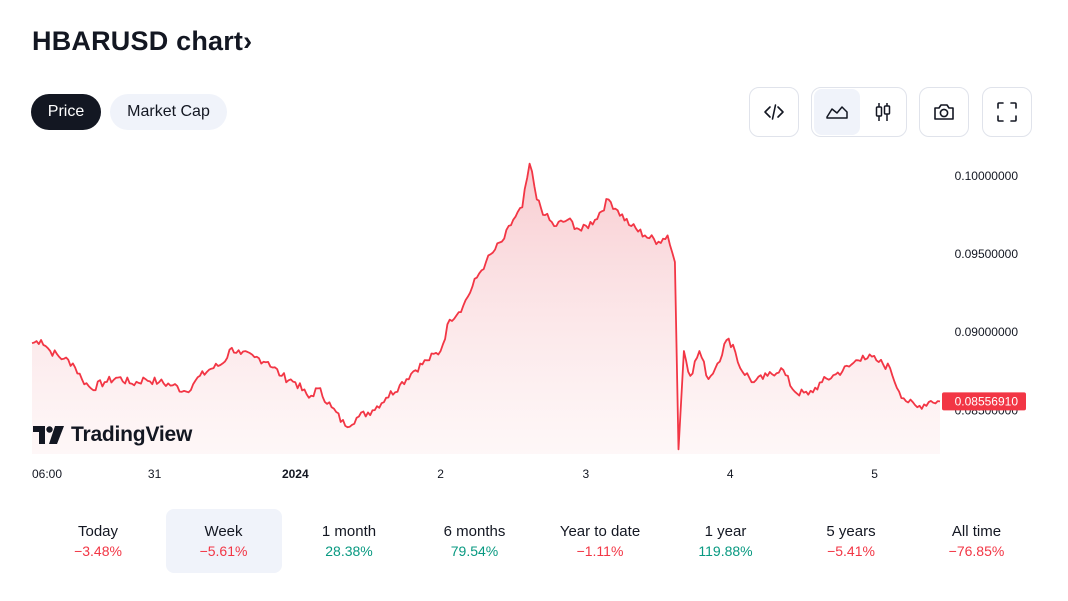 The height and width of the screenshot is (601, 1068). Describe the element at coordinates (132, 434) in the screenshot. I see `tradingview-wordmark: TradingView` at that location.